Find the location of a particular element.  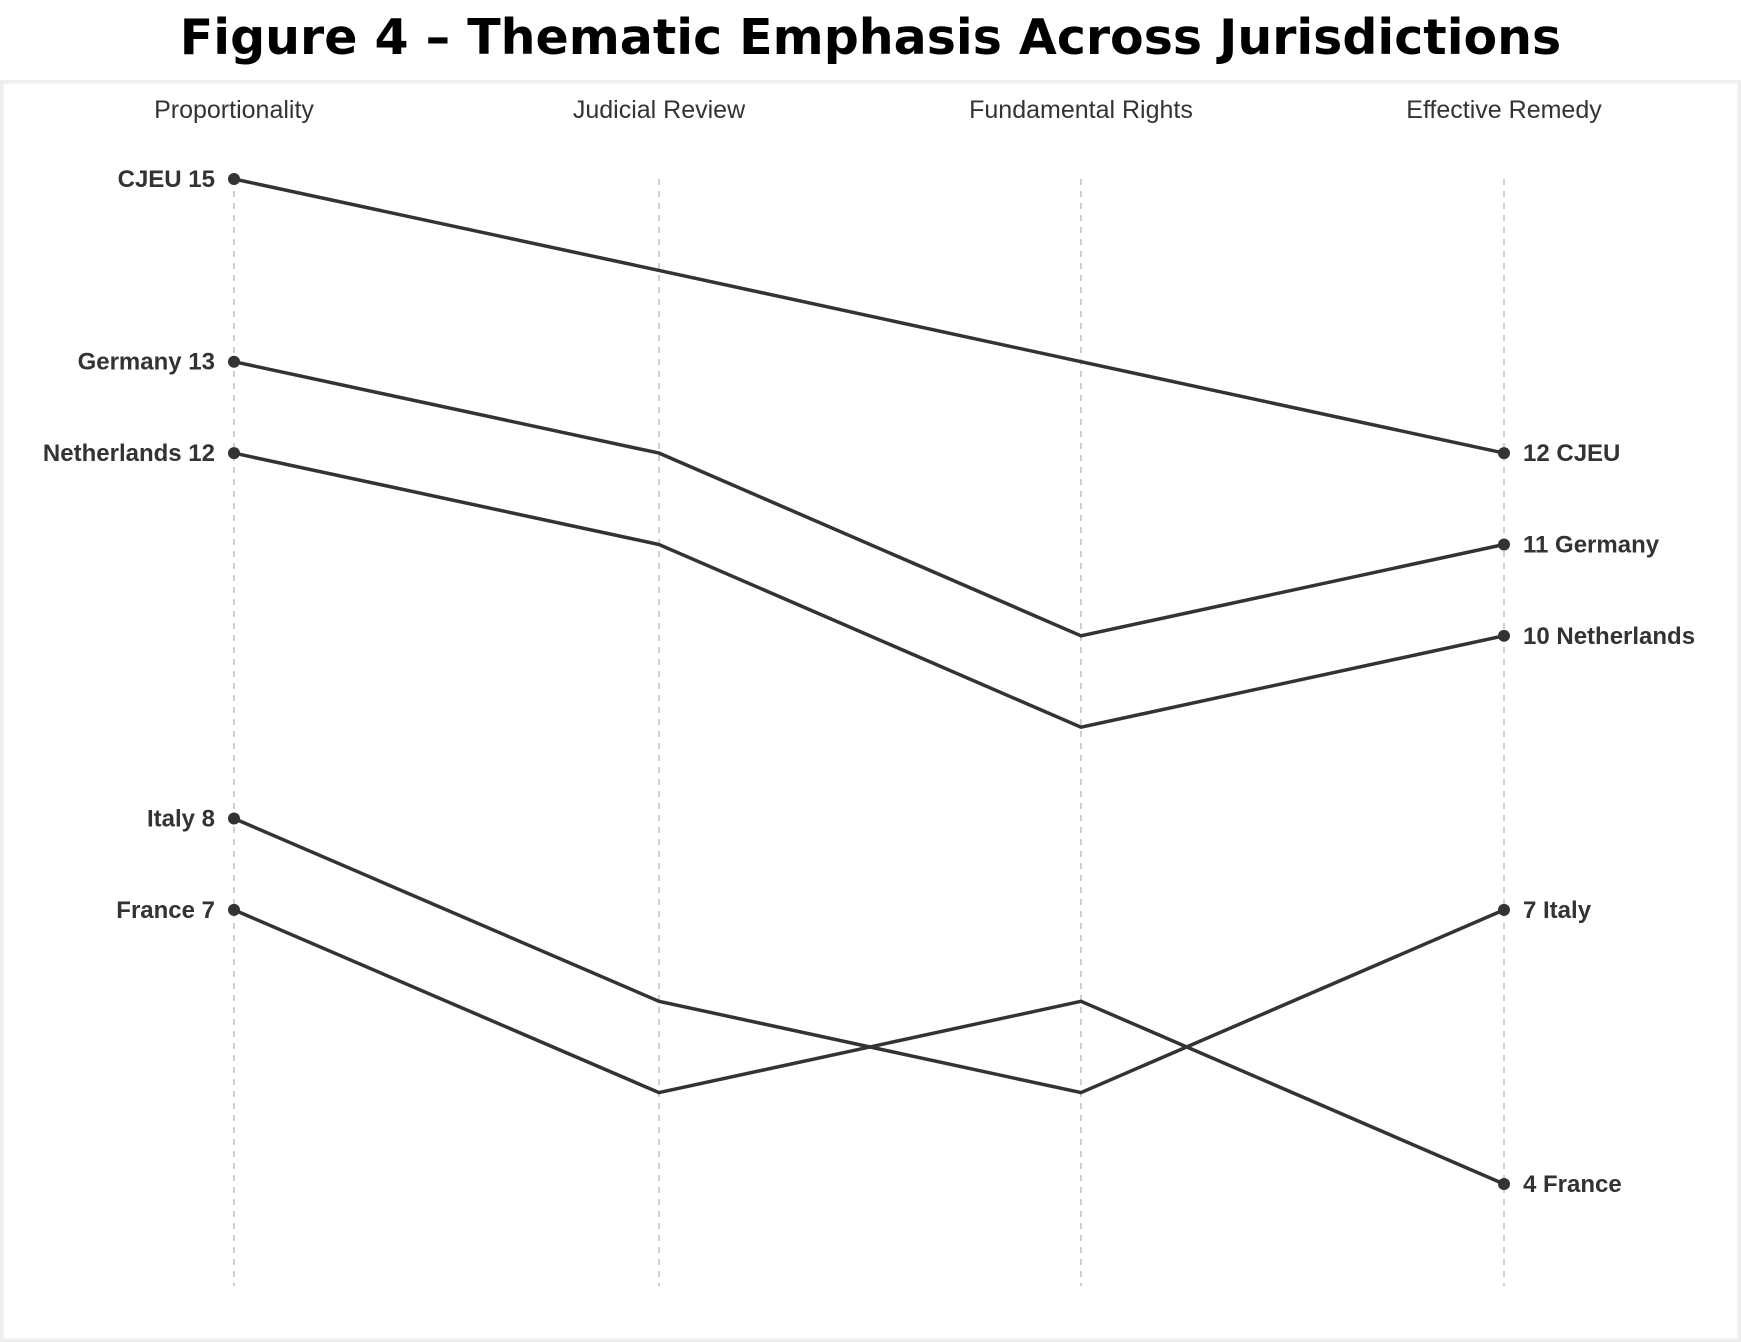

start-point-cjeu is located at coordinates (234, 179).